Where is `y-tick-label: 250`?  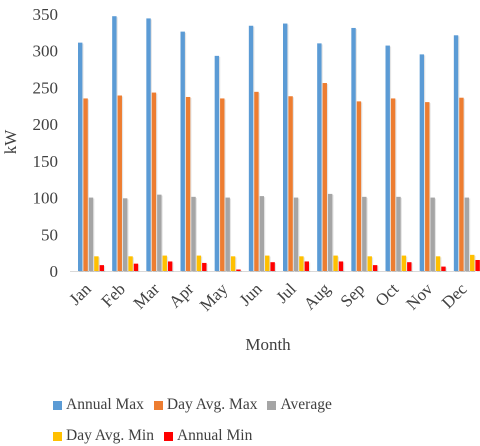 y-tick-label: 250 is located at coordinates (46, 87).